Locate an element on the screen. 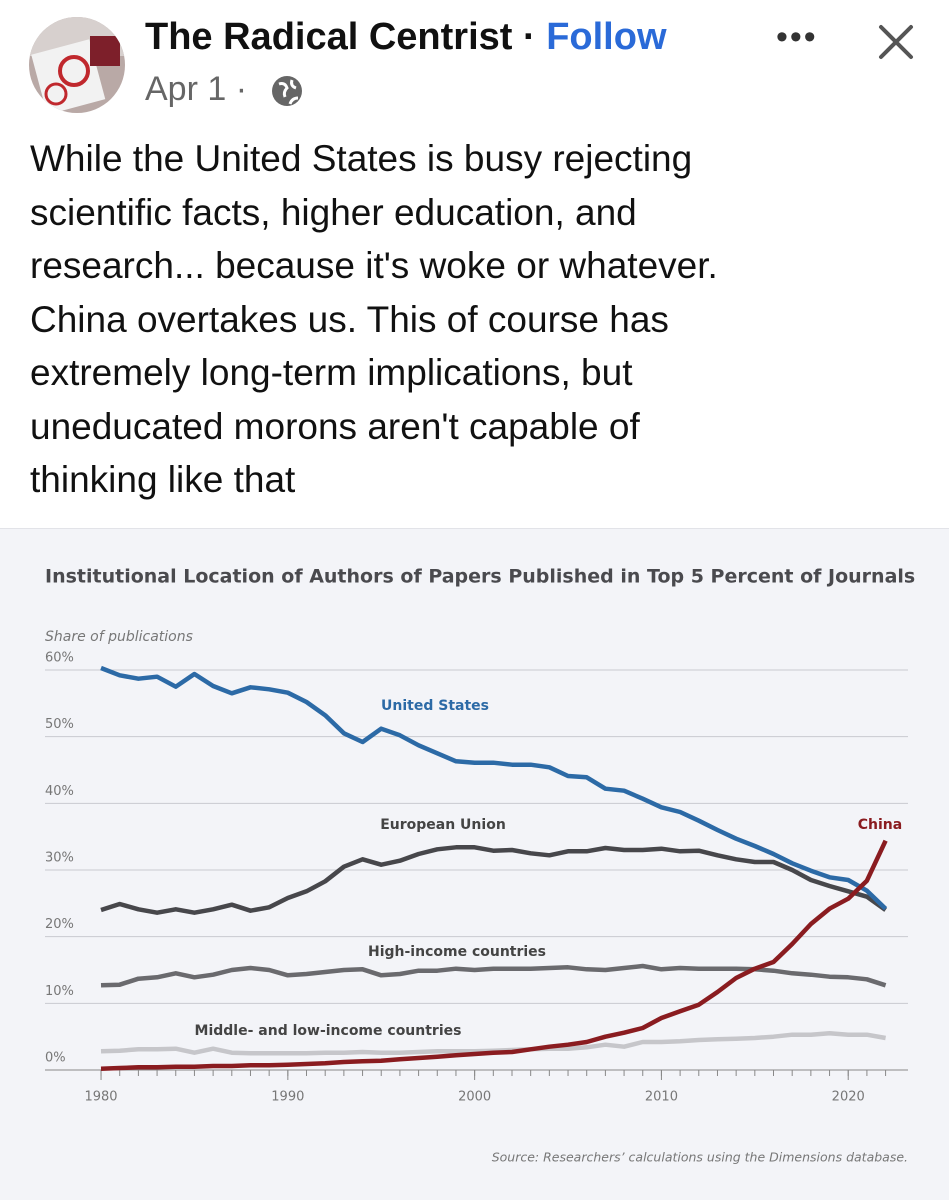 This screenshot has height=1200, width=949. post-date: Apr 1 · is located at coordinates (196, 89).